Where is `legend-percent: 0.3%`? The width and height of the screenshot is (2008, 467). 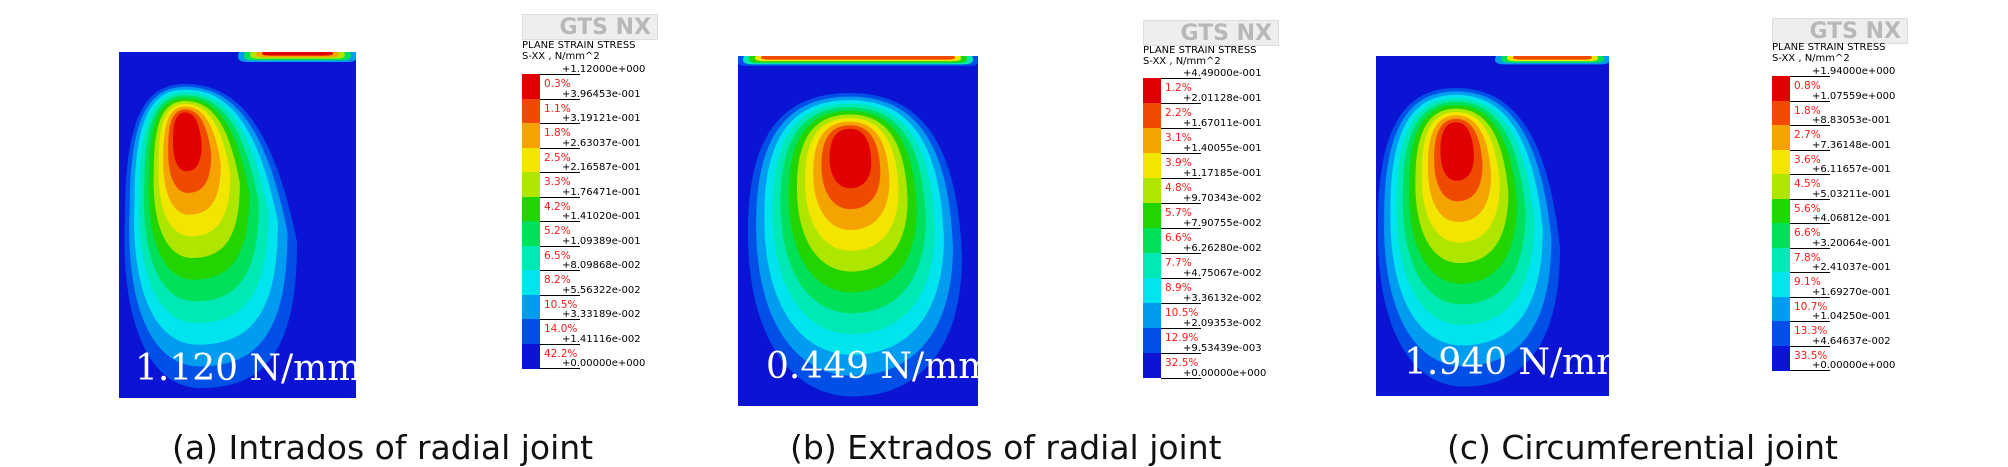 legend-percent: 0.3% is located at coordinates (557, 84).